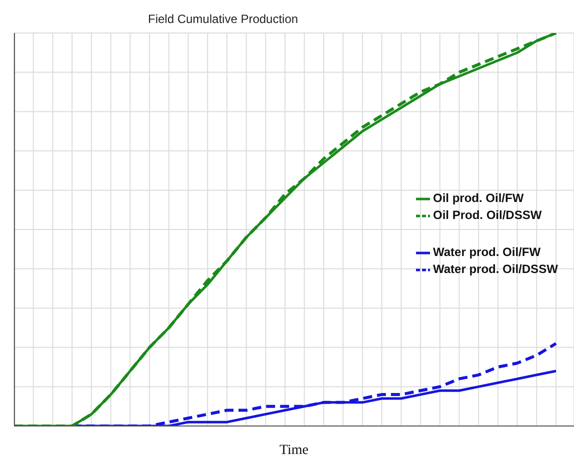  Describe the element at coordinates (223, 19) in the screenshot. I see `chart-title: Field Cumulative Production` at that location.